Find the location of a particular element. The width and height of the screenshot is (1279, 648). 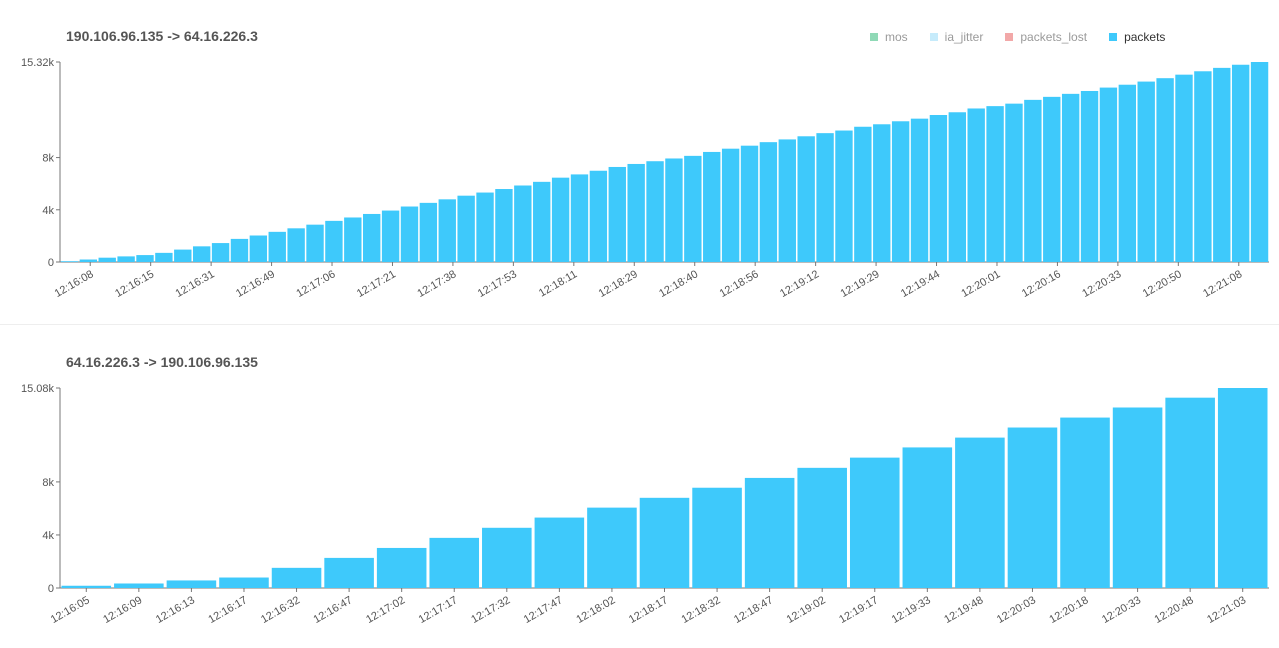

legend-item-packets-lost: packets_lost is located at coordinates (1046, 37).